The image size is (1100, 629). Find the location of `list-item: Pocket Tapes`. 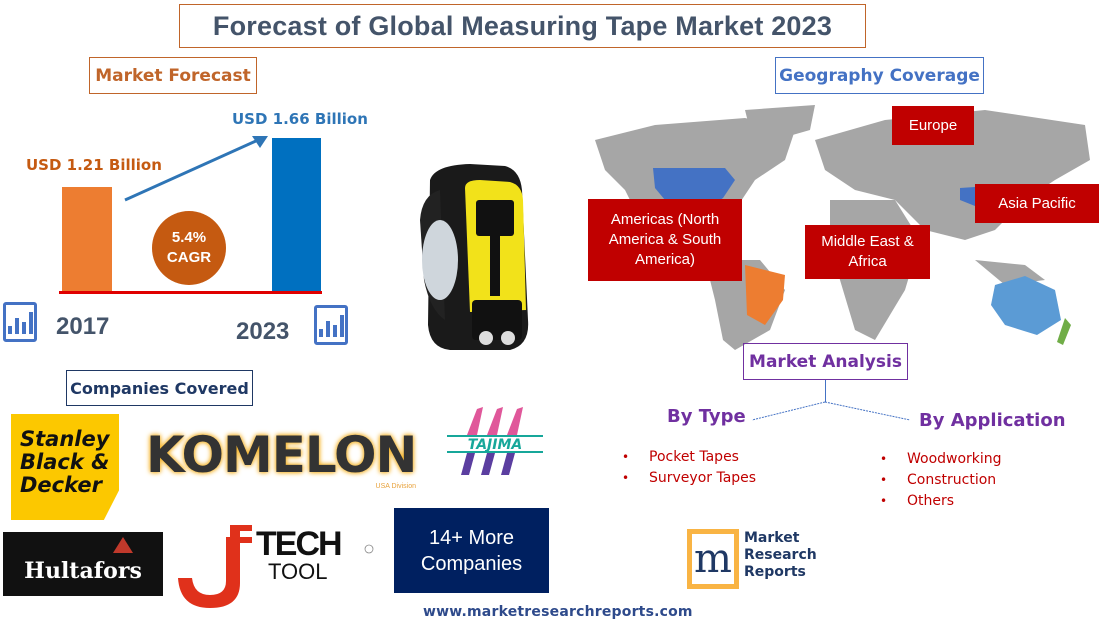

list-item: Pocket Tapes is located at coordinates (689, 457).